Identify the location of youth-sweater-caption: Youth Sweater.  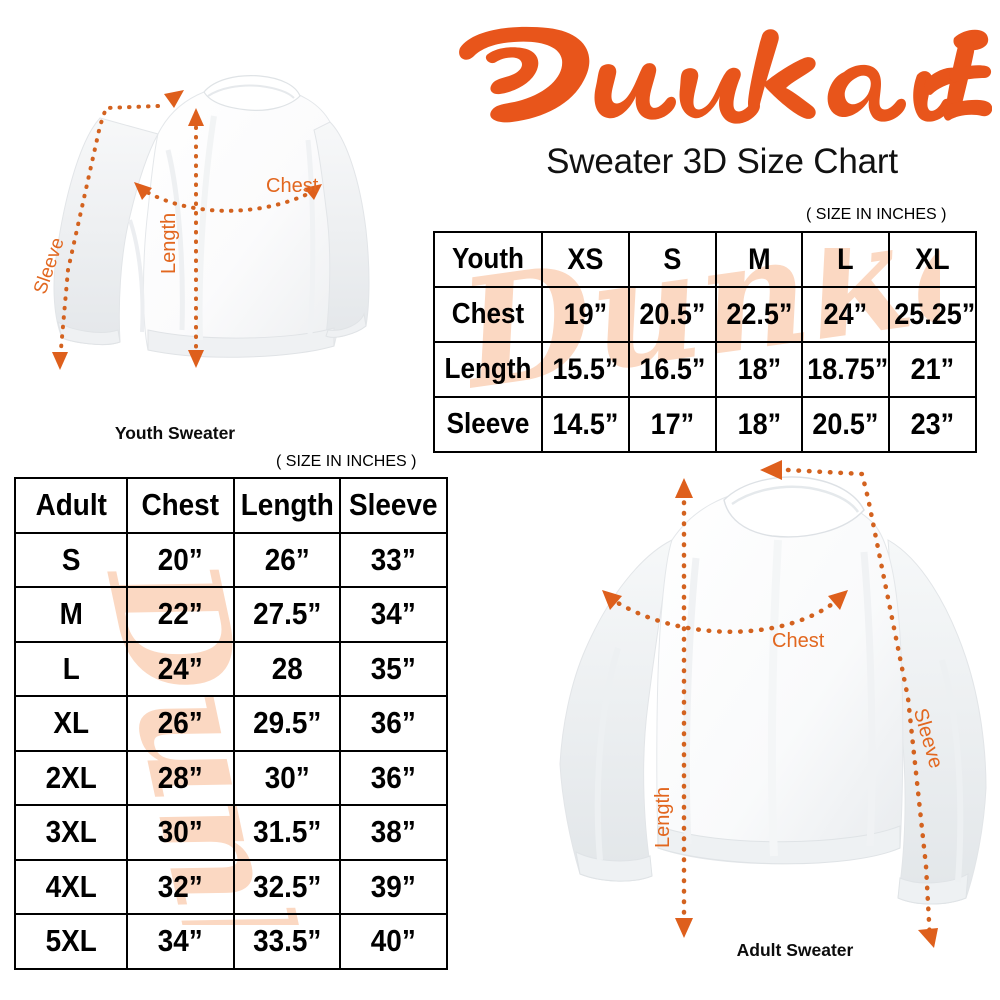
(175, 433).